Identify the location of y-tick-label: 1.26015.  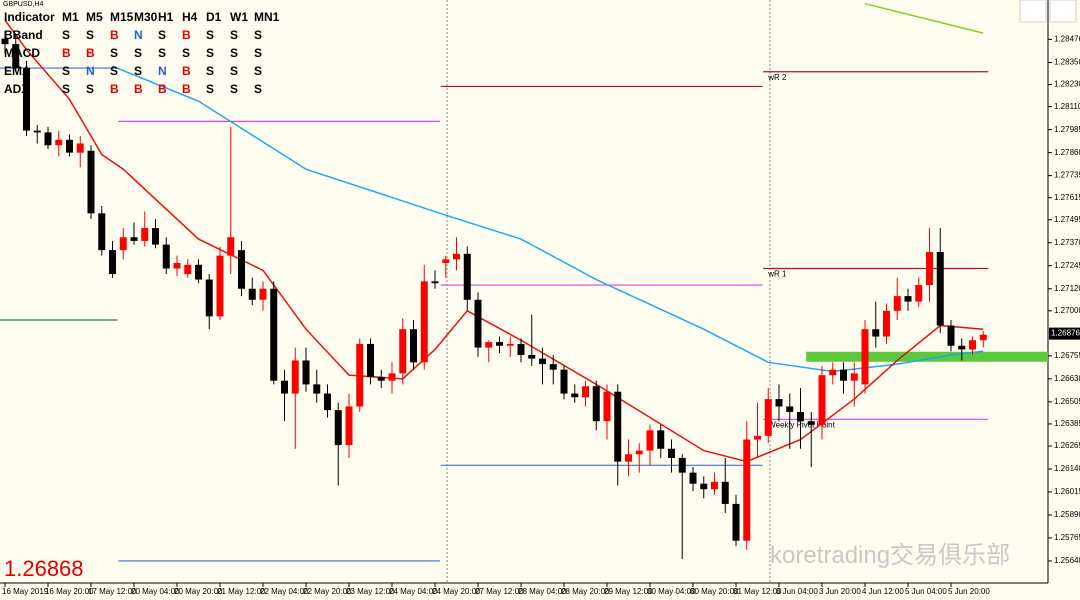
(1067, 491).